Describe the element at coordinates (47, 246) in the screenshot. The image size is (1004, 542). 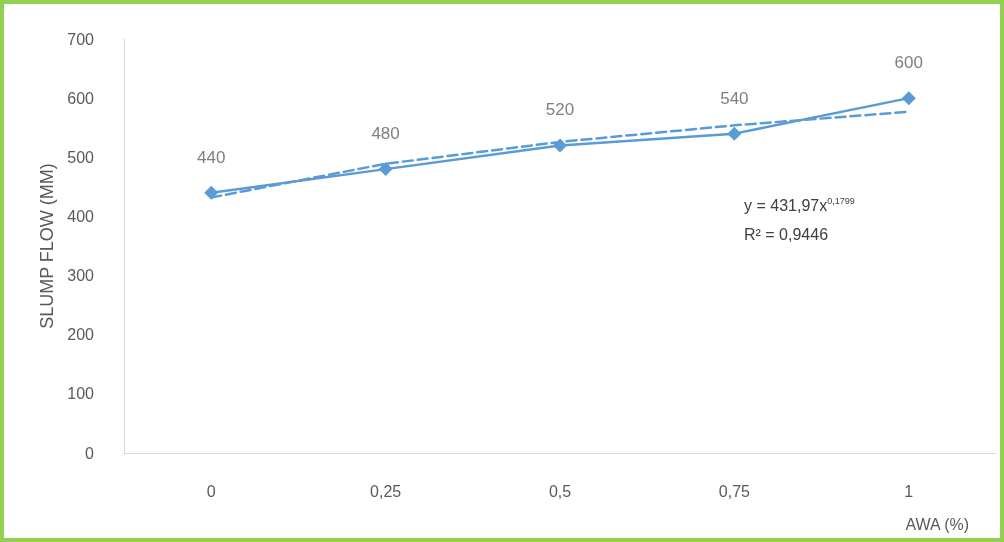
I see `y-axis-title: SLUMP FLOW (MM)` at that location.